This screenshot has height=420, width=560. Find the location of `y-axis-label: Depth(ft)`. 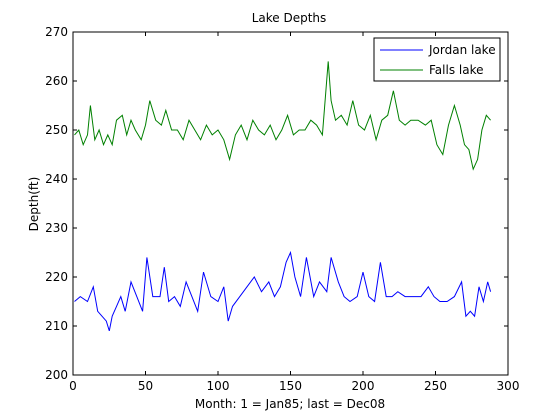

y-axis-label: Depth(ft) is located at coordinates (34, 204).